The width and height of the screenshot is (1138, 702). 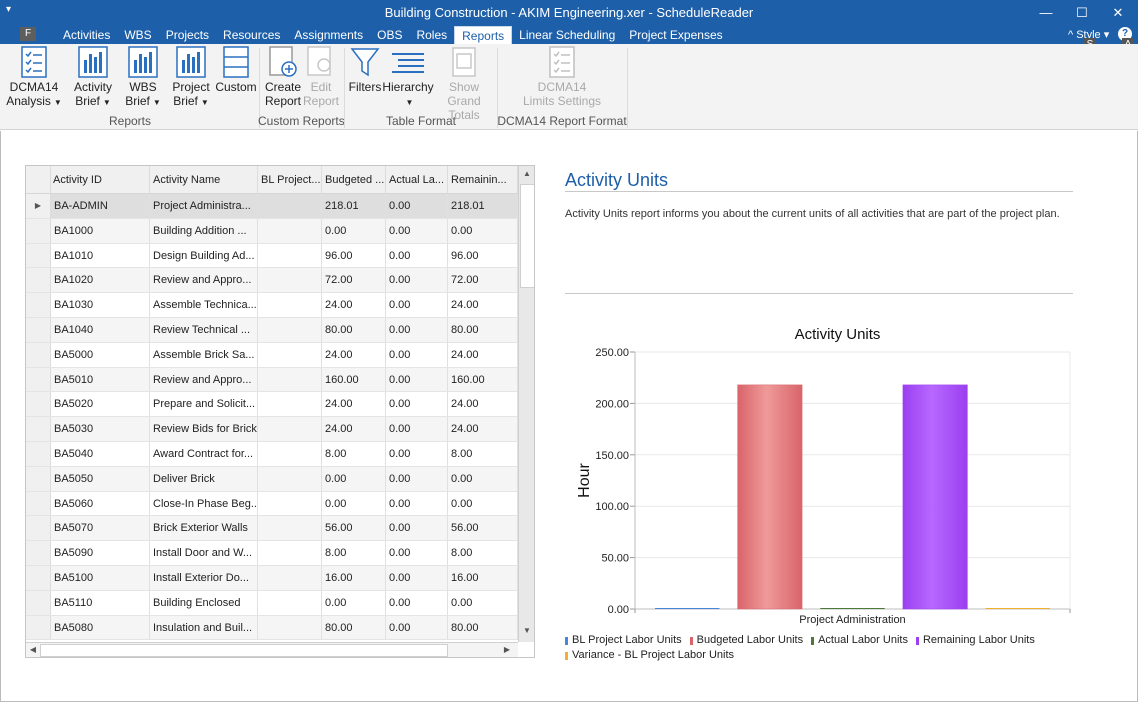 I want to click on menu-item-wbs: WBS, so click(x=138, y=35).